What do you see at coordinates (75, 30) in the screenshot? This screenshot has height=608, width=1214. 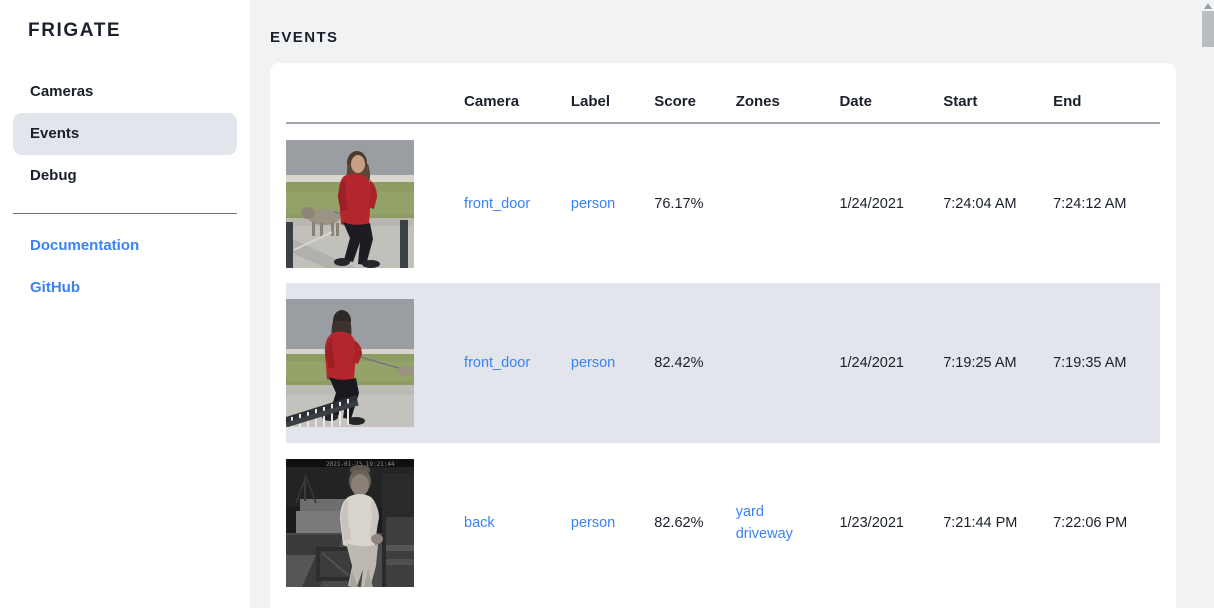 I see `app-brand-title: FRIGATE` at bounding box center [75, 30].